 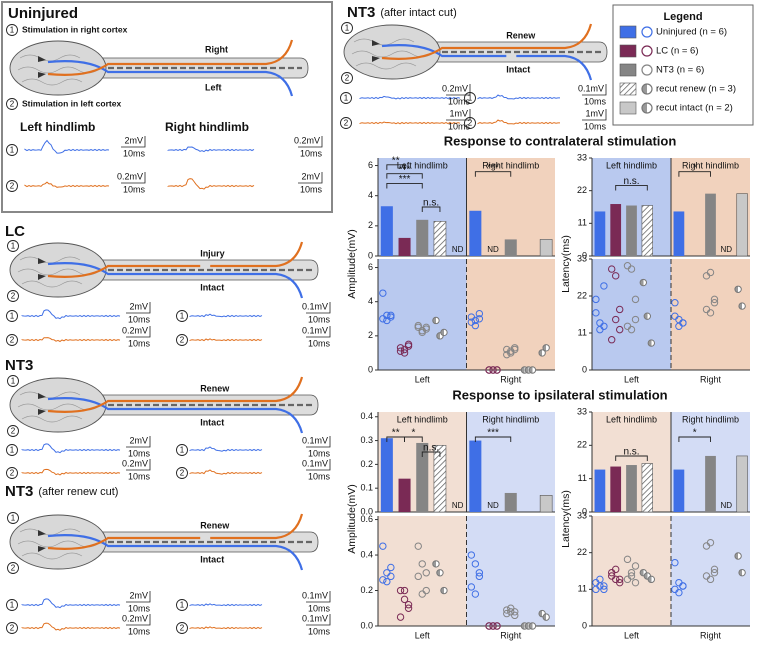 What do you see at coordinates (57, 127) in the screenshot?
I see `limb-header: Left hindlimb` at bounding box center [57, 127].